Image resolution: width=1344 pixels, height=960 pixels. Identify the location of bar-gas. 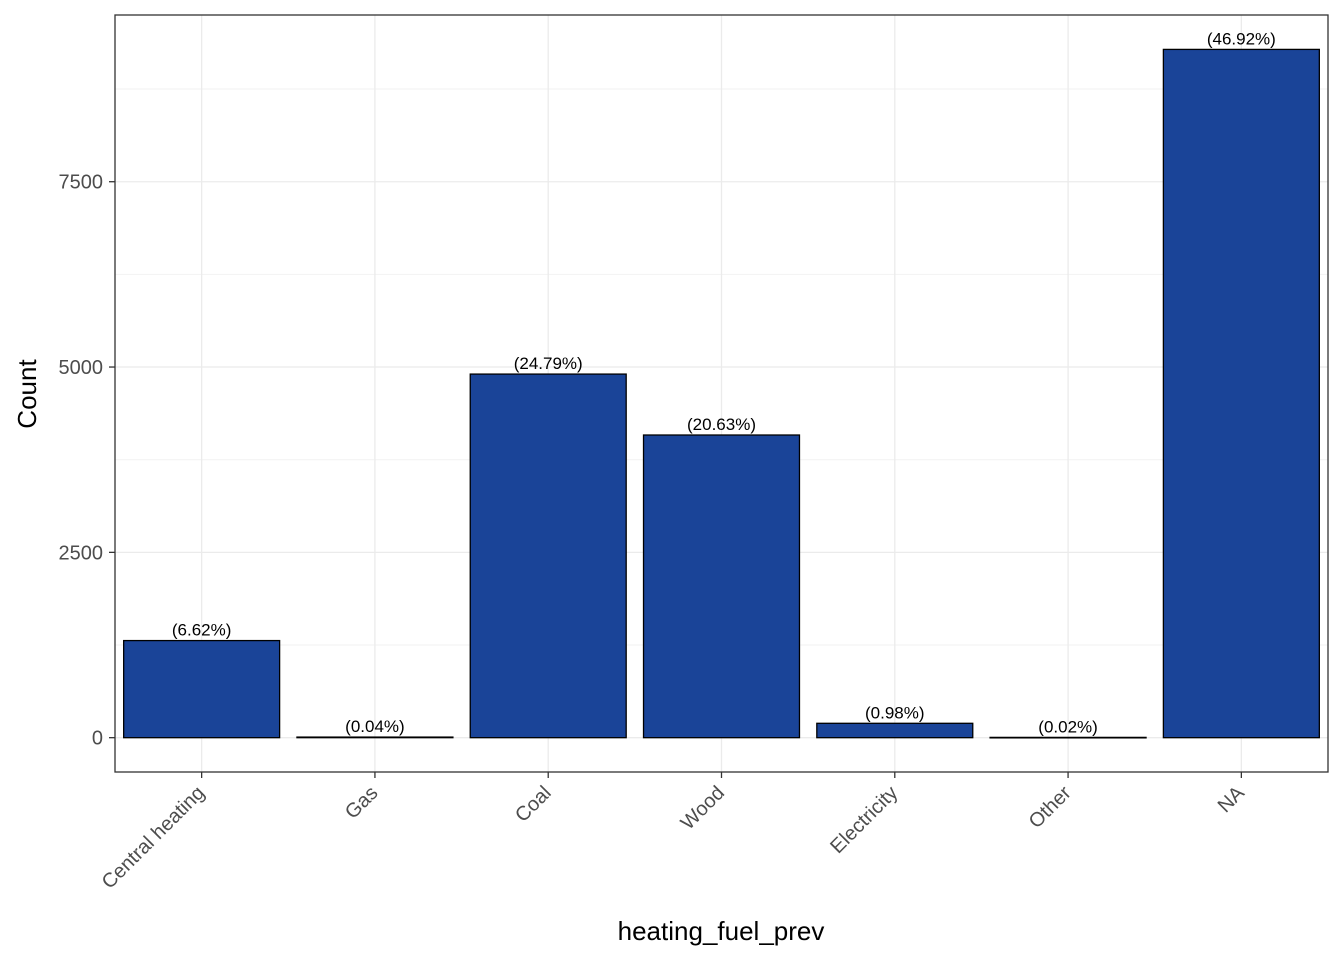
(375, 737).